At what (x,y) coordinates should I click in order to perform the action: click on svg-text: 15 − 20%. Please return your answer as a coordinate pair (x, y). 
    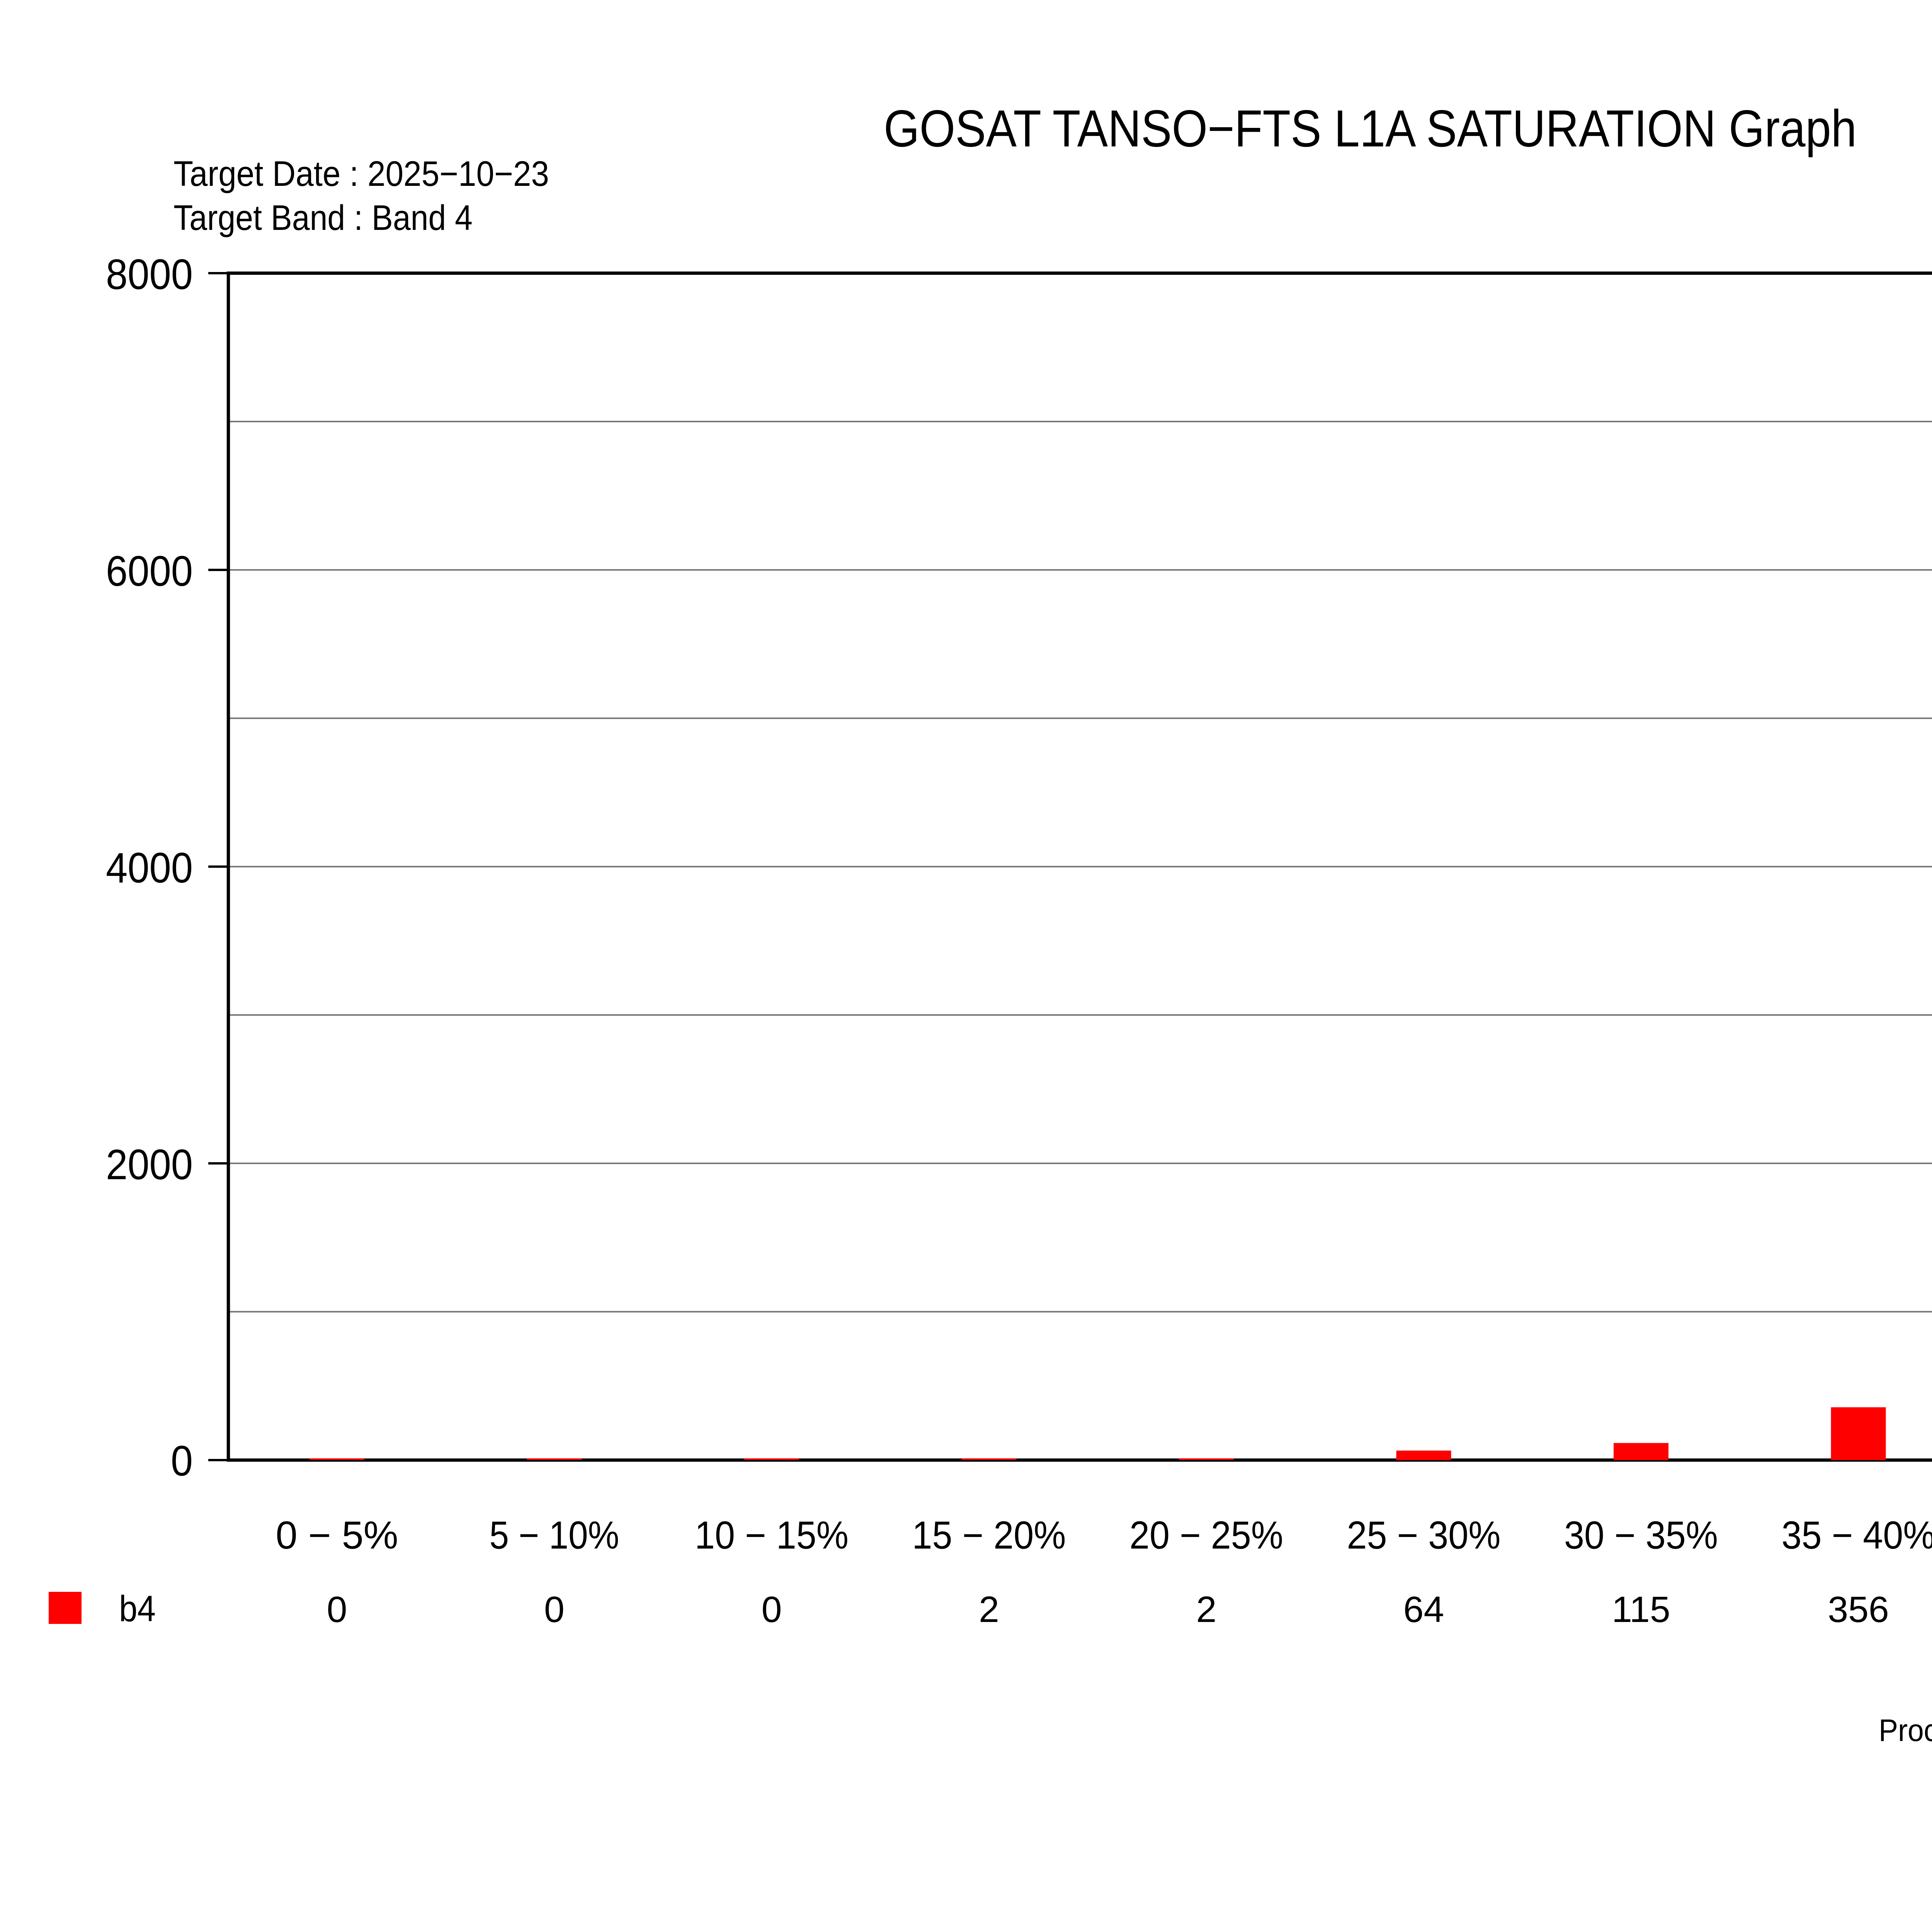
    Looking at the image, I should click on (989, 1535).